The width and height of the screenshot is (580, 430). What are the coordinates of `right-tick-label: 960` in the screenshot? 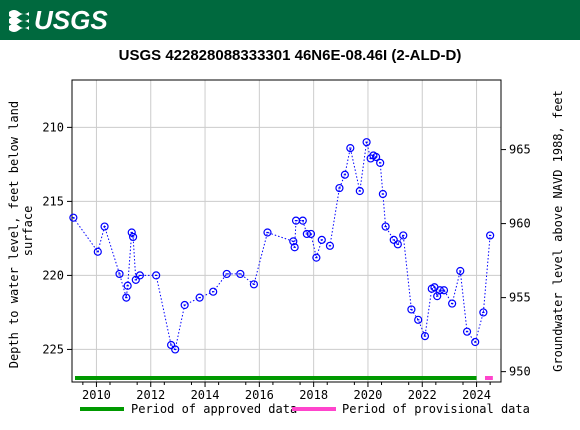 It's located at (520, 224).